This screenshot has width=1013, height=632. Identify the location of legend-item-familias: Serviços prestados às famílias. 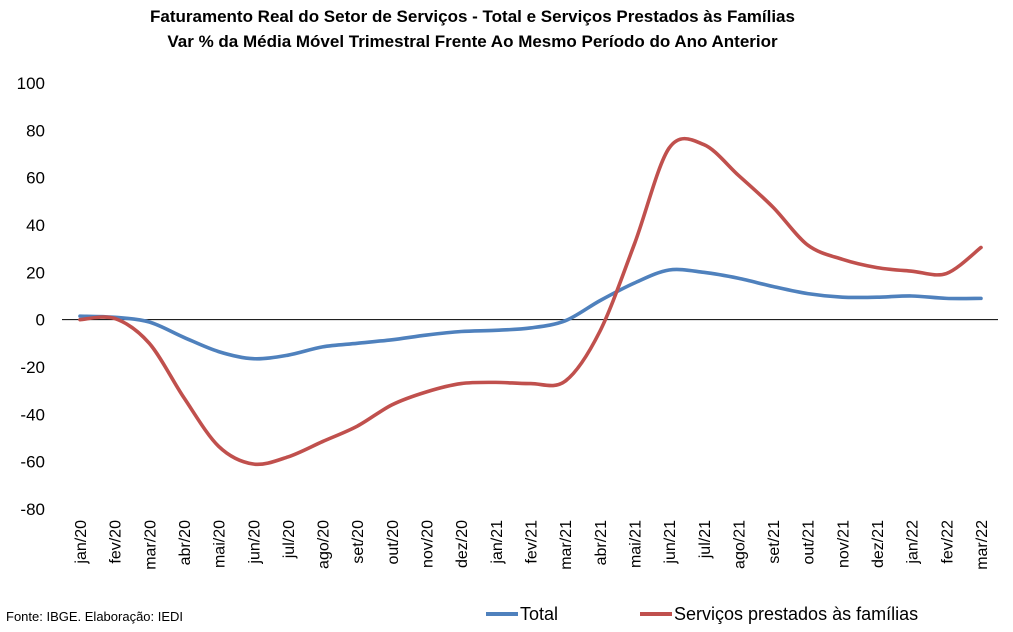
(779, 614).